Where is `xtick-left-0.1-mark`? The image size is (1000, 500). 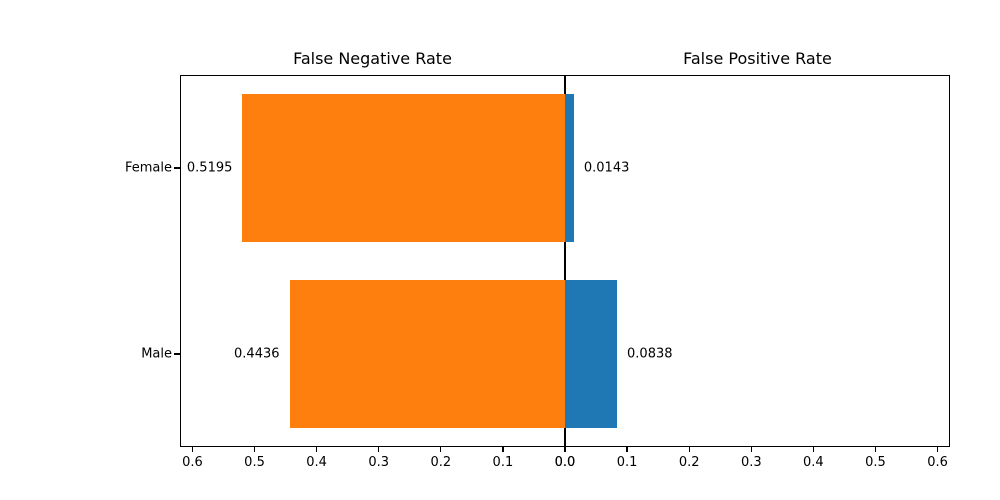 xtick-left-0.1-mark is located at coordinates (503, 449).